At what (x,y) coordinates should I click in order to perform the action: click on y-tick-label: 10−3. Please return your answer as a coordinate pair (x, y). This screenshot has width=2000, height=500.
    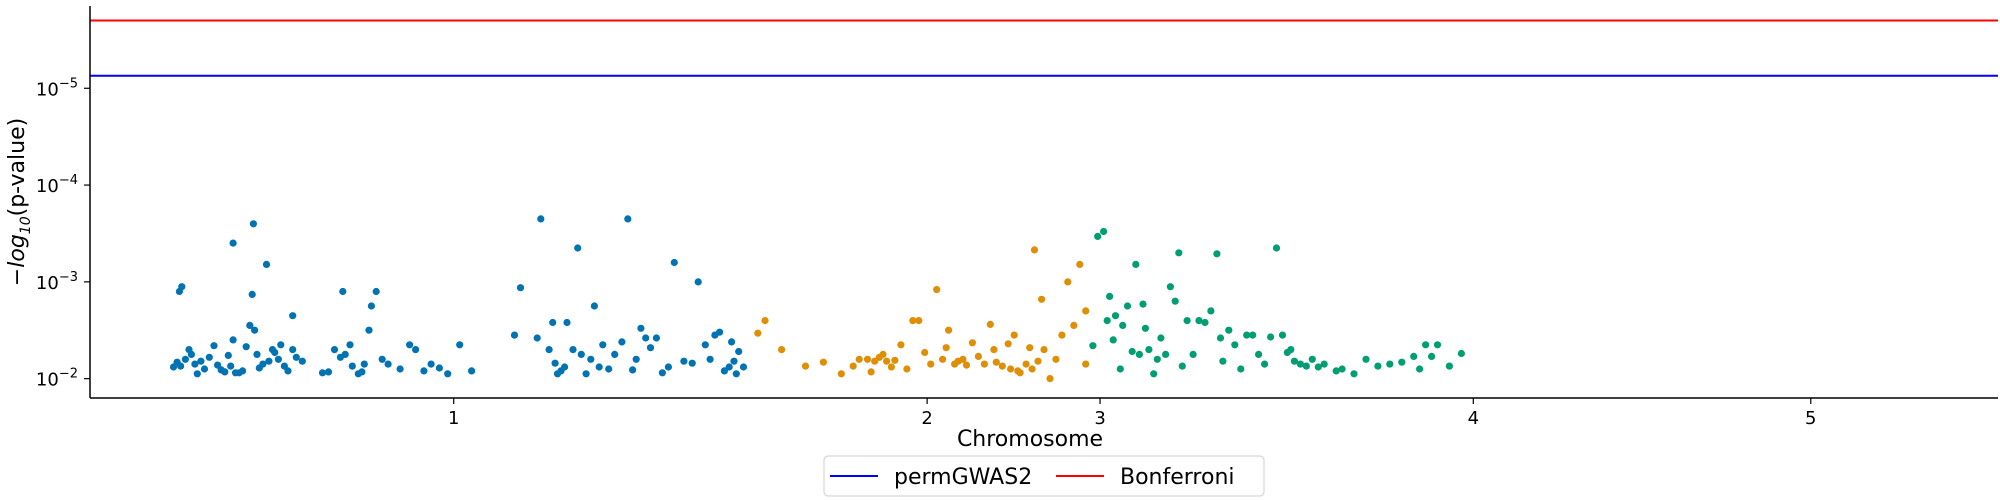
    Looking at the image, I should click on (57, 282).